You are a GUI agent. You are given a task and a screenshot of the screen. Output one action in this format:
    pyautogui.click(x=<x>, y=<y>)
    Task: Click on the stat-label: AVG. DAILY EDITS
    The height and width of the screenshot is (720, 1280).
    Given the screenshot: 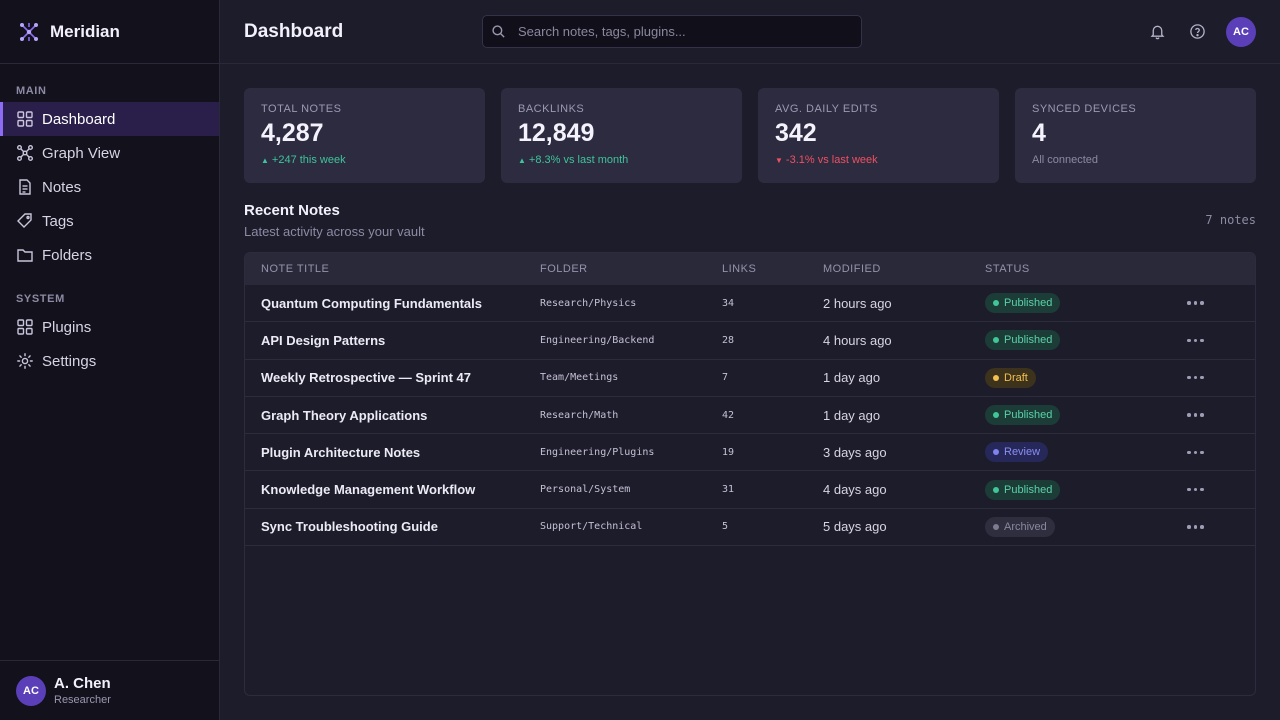 What is the action you would take?
    pyautogui.click(x=826, y=109)
    